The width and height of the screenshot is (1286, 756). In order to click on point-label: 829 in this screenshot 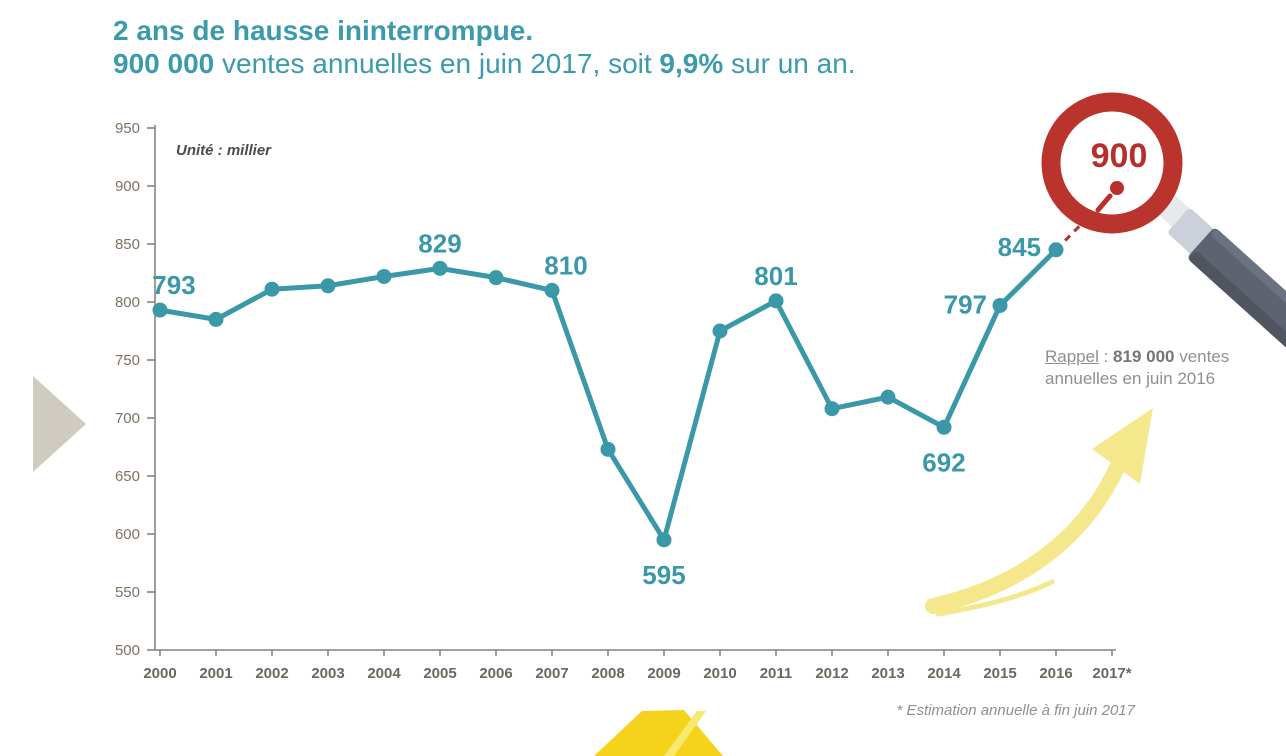, I will do `click(439, 243)`.